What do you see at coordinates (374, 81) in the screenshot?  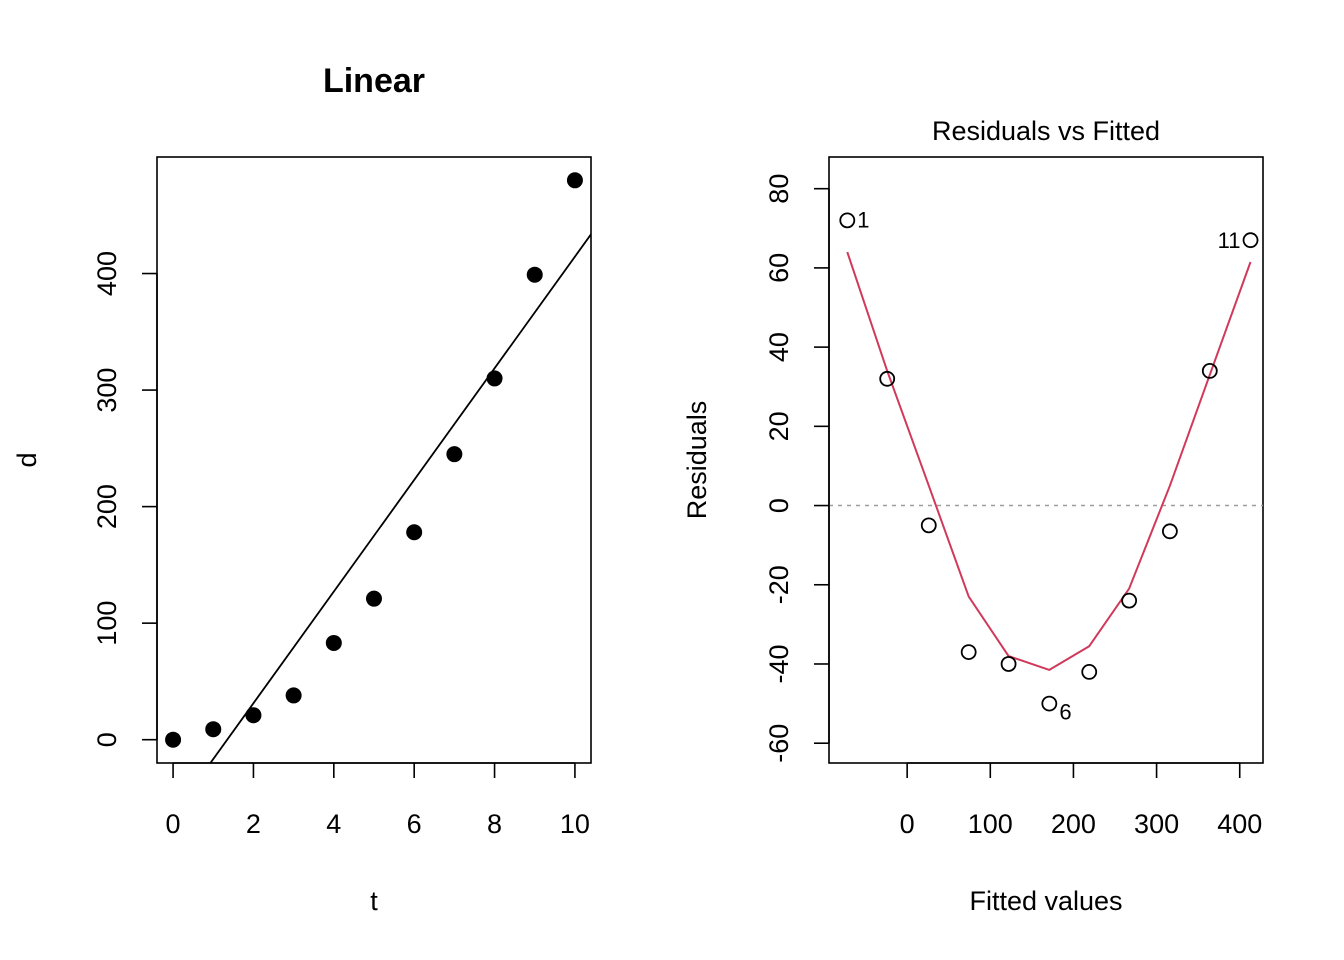 I see `linear-title: Linear` at bounding box center [374, 81].